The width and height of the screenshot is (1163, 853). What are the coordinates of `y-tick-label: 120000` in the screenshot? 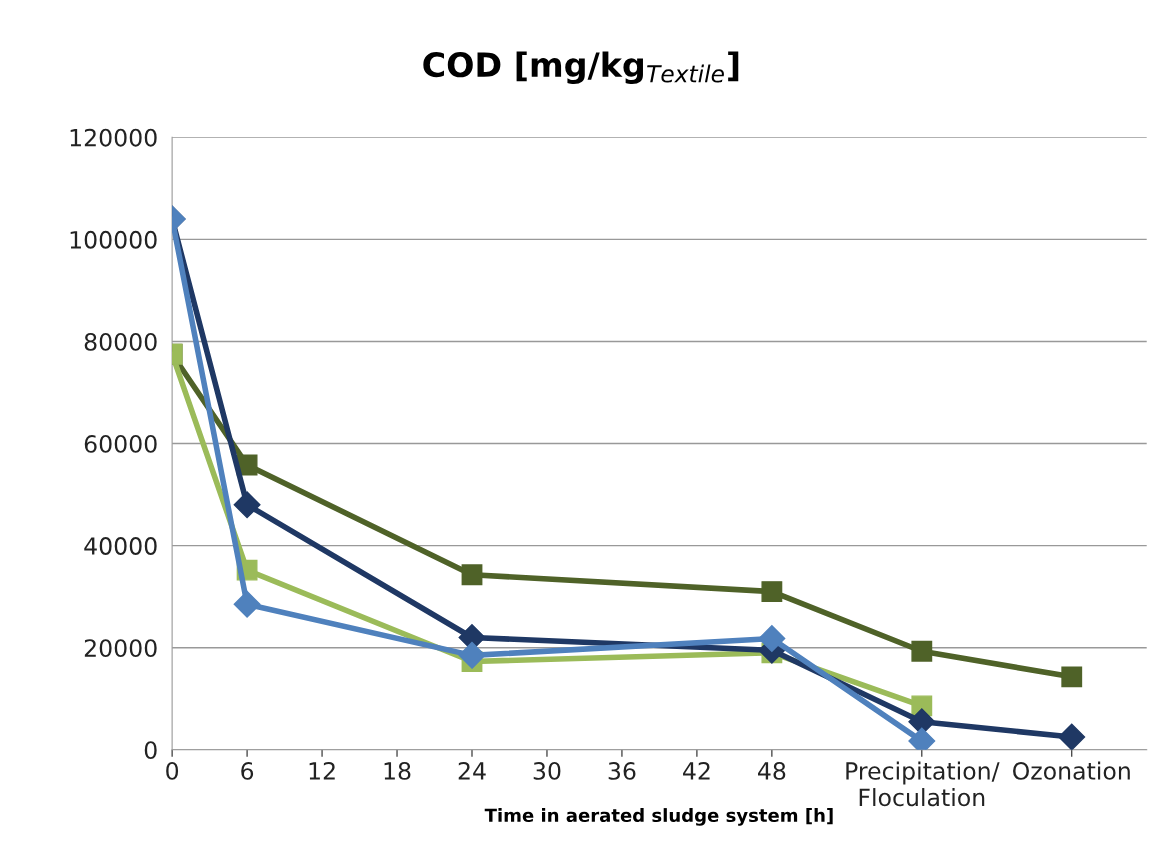 It's located at (113, 137).